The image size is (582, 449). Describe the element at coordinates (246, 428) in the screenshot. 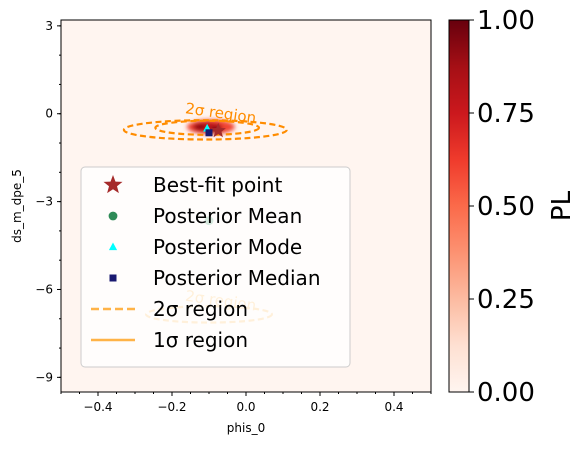

I see `x-axis-label: phis_0` at that location.